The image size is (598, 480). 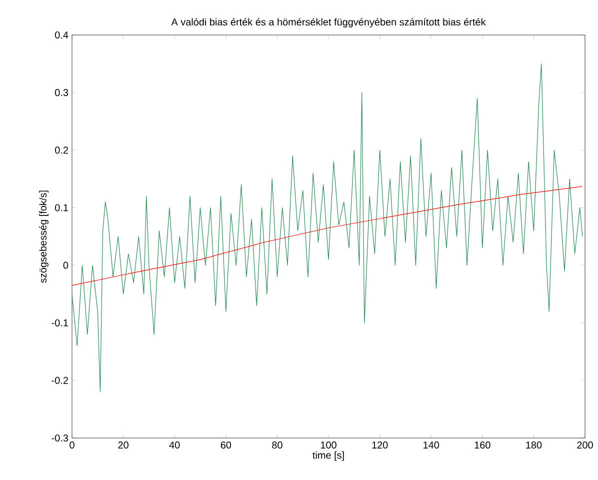 I want to click on x-tick-label: 20, so click(x=123, y=445).